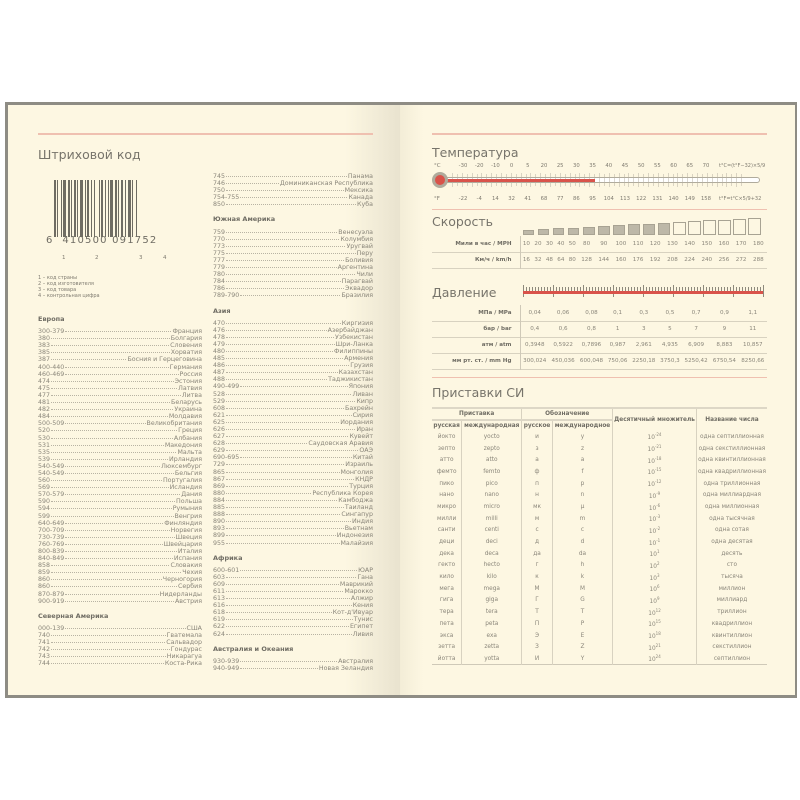 The image size is (800, 800). What do you see at coordinates (366, 451) in the screenshot?
I see `country: ОАЭ` at bounding box center [366, 451].